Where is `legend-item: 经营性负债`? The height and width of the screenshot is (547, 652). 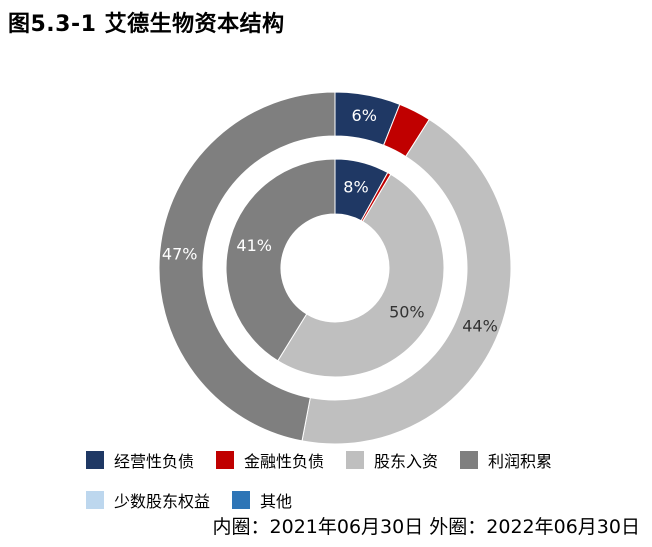
legend-item: 经营性负债 is located at coordinates (140, 460).